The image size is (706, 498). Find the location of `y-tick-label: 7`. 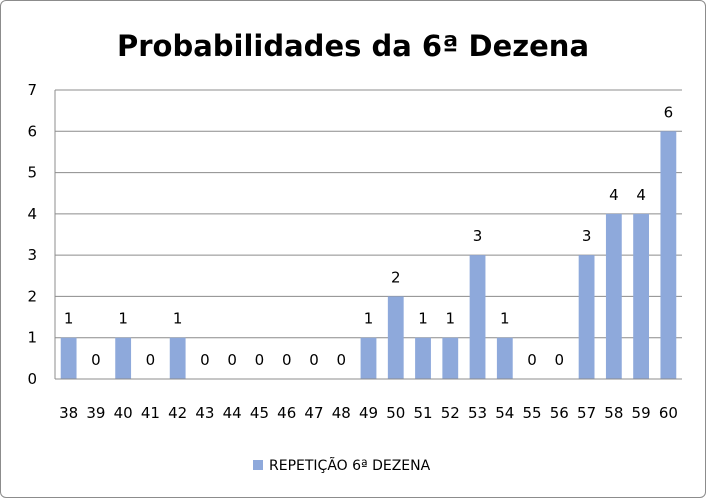

y-tick-label: 7 is located at coordinates (32, 90).